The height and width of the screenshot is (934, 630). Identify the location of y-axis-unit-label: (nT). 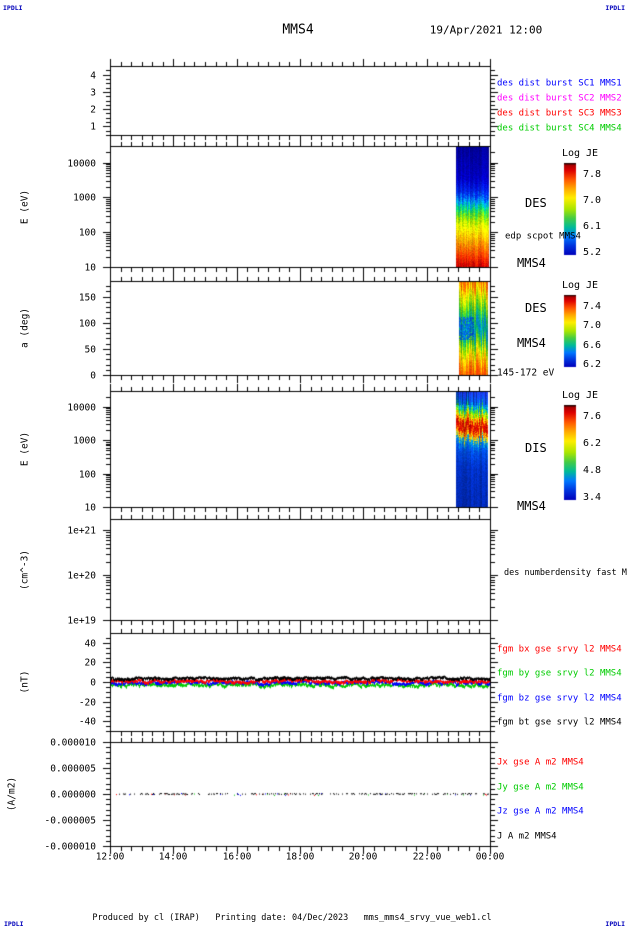
(25, 682).